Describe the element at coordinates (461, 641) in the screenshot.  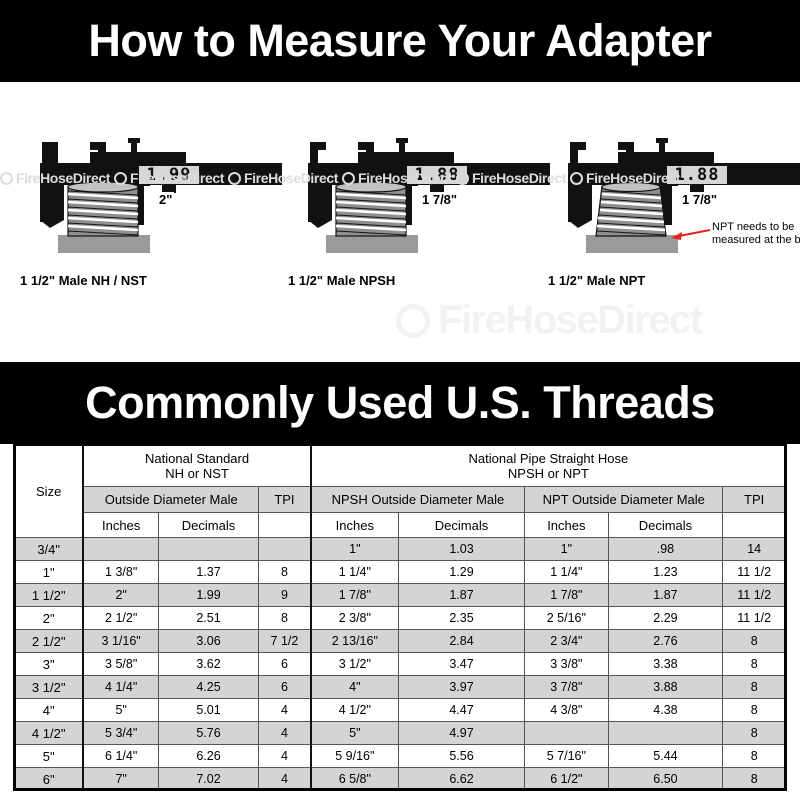
I see `cell-npsh-decimals: 2.84` at that location.